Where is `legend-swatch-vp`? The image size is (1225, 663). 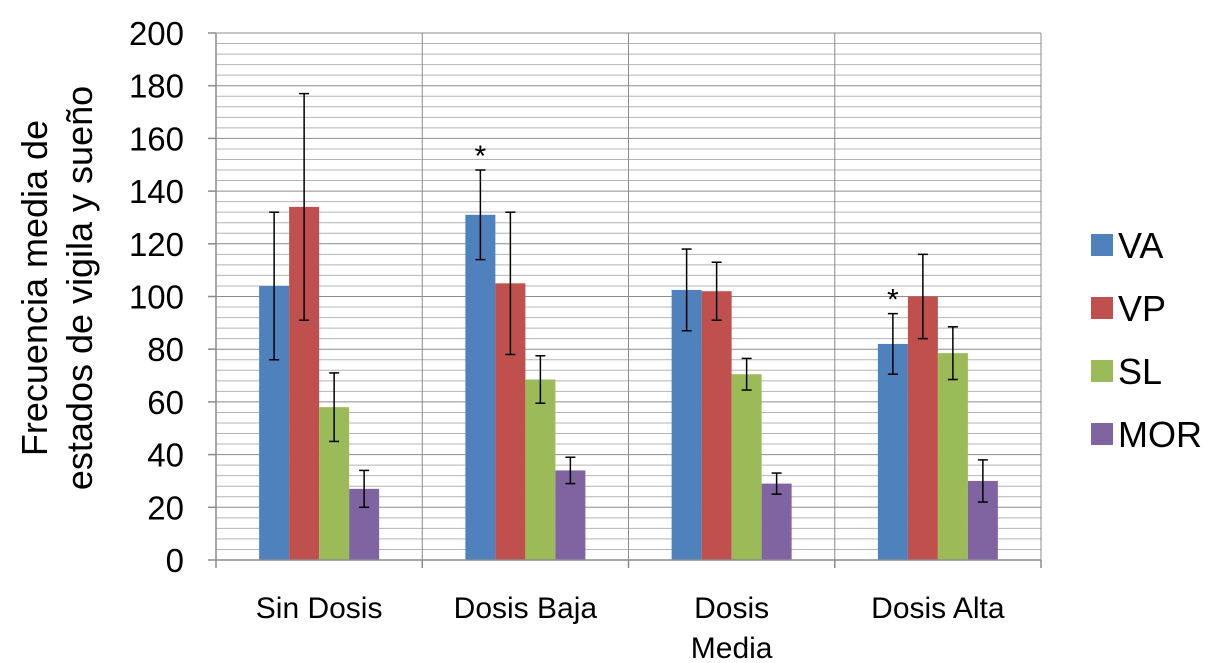
legend-swatch-vp is located at coordinates (1102, 308).